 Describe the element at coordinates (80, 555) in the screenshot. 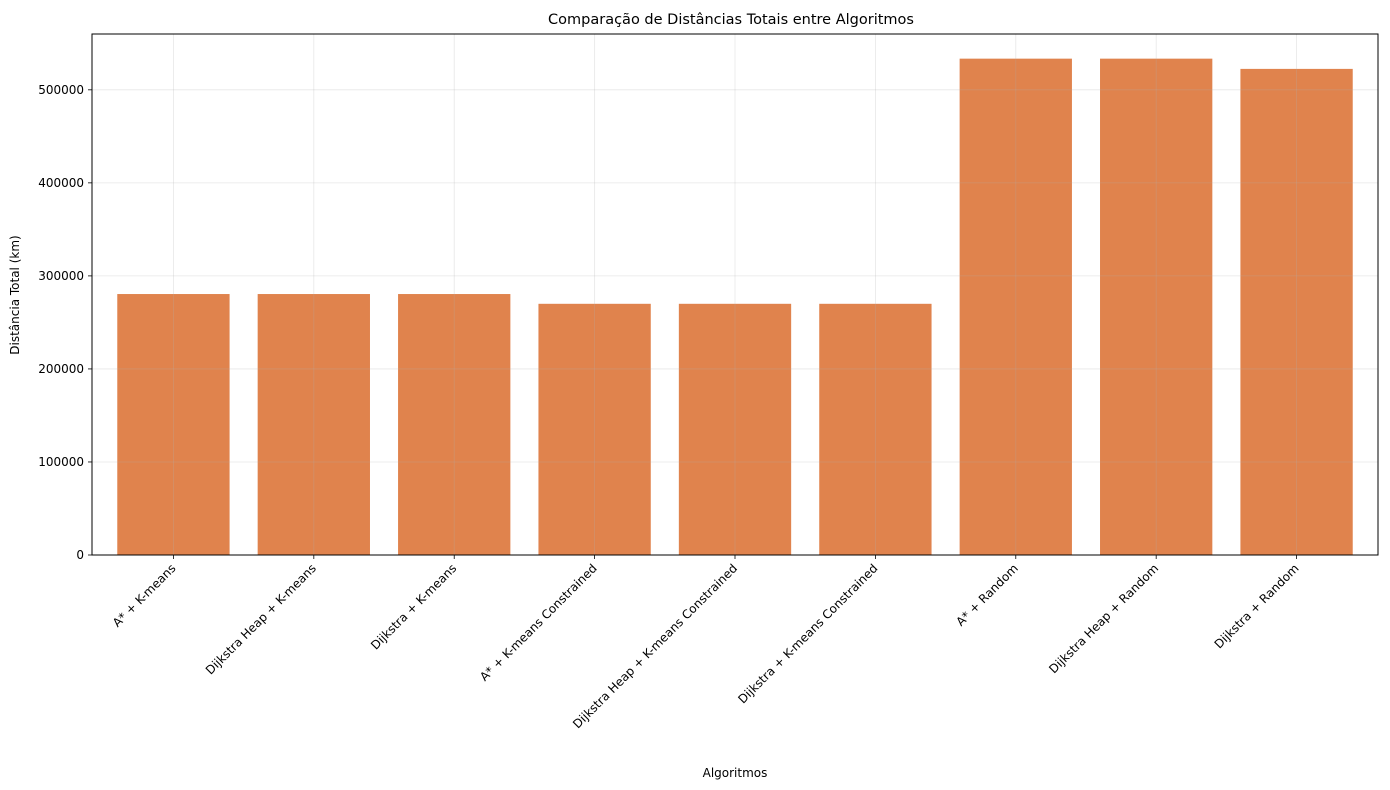

I see `y-tick-label: 0` at that location.